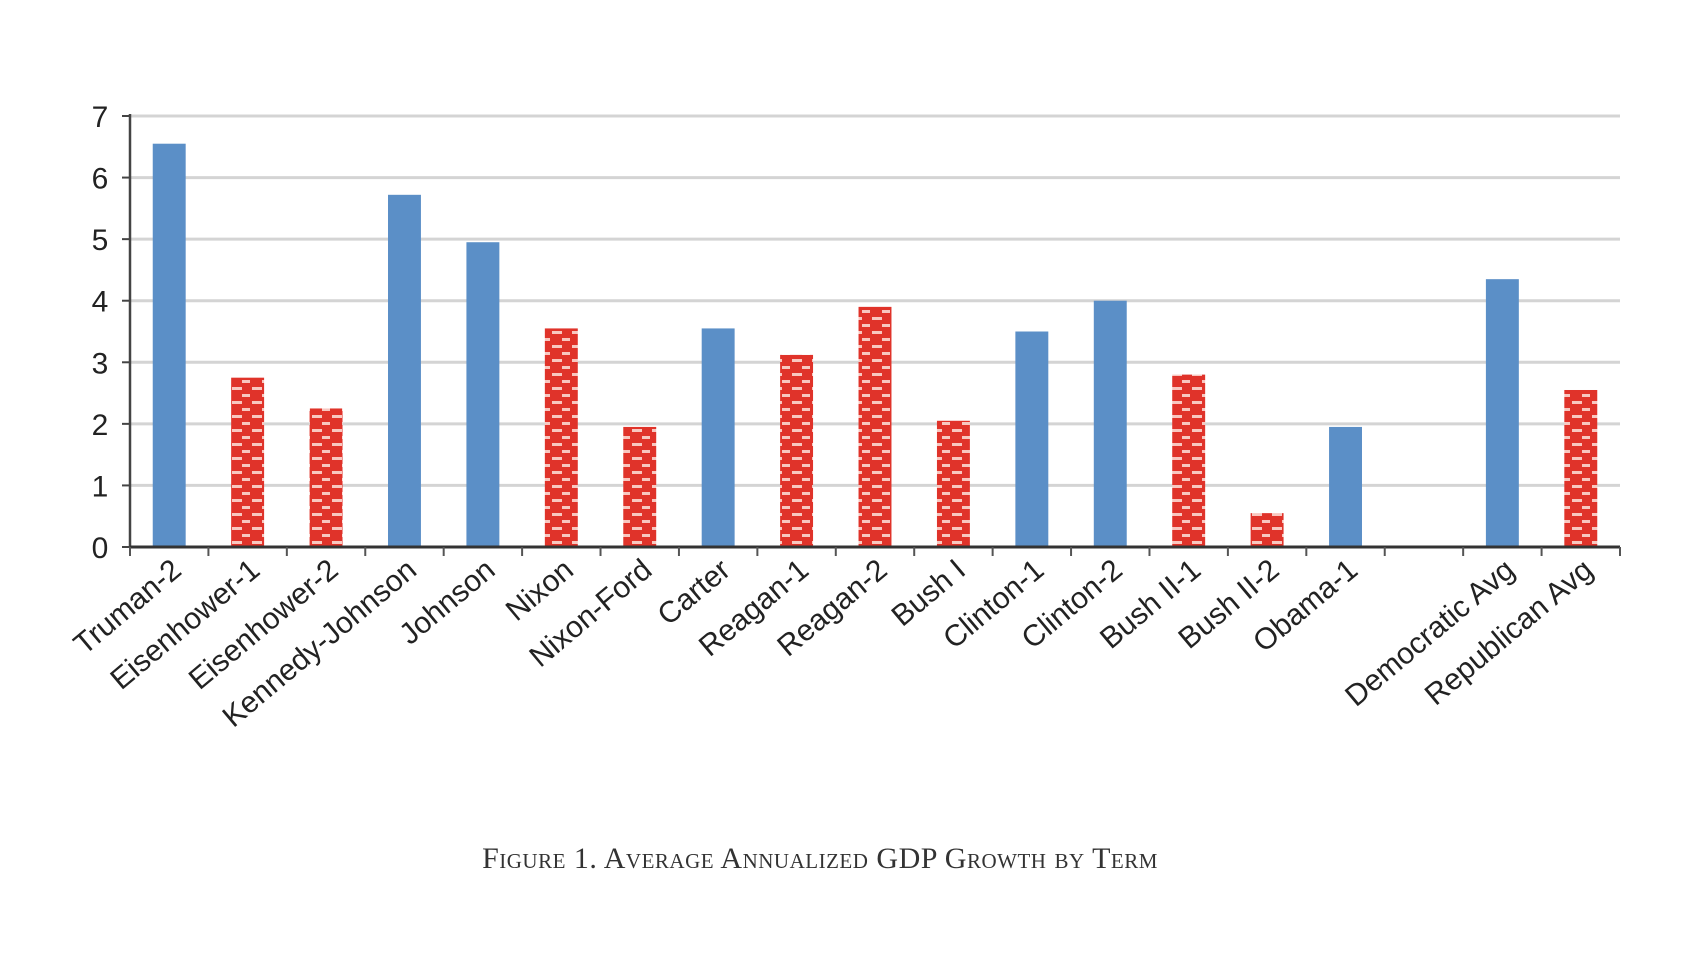 This screenshot has height=960, width=1706. I want to click on y-tick-label: 1, so click(100, 486).